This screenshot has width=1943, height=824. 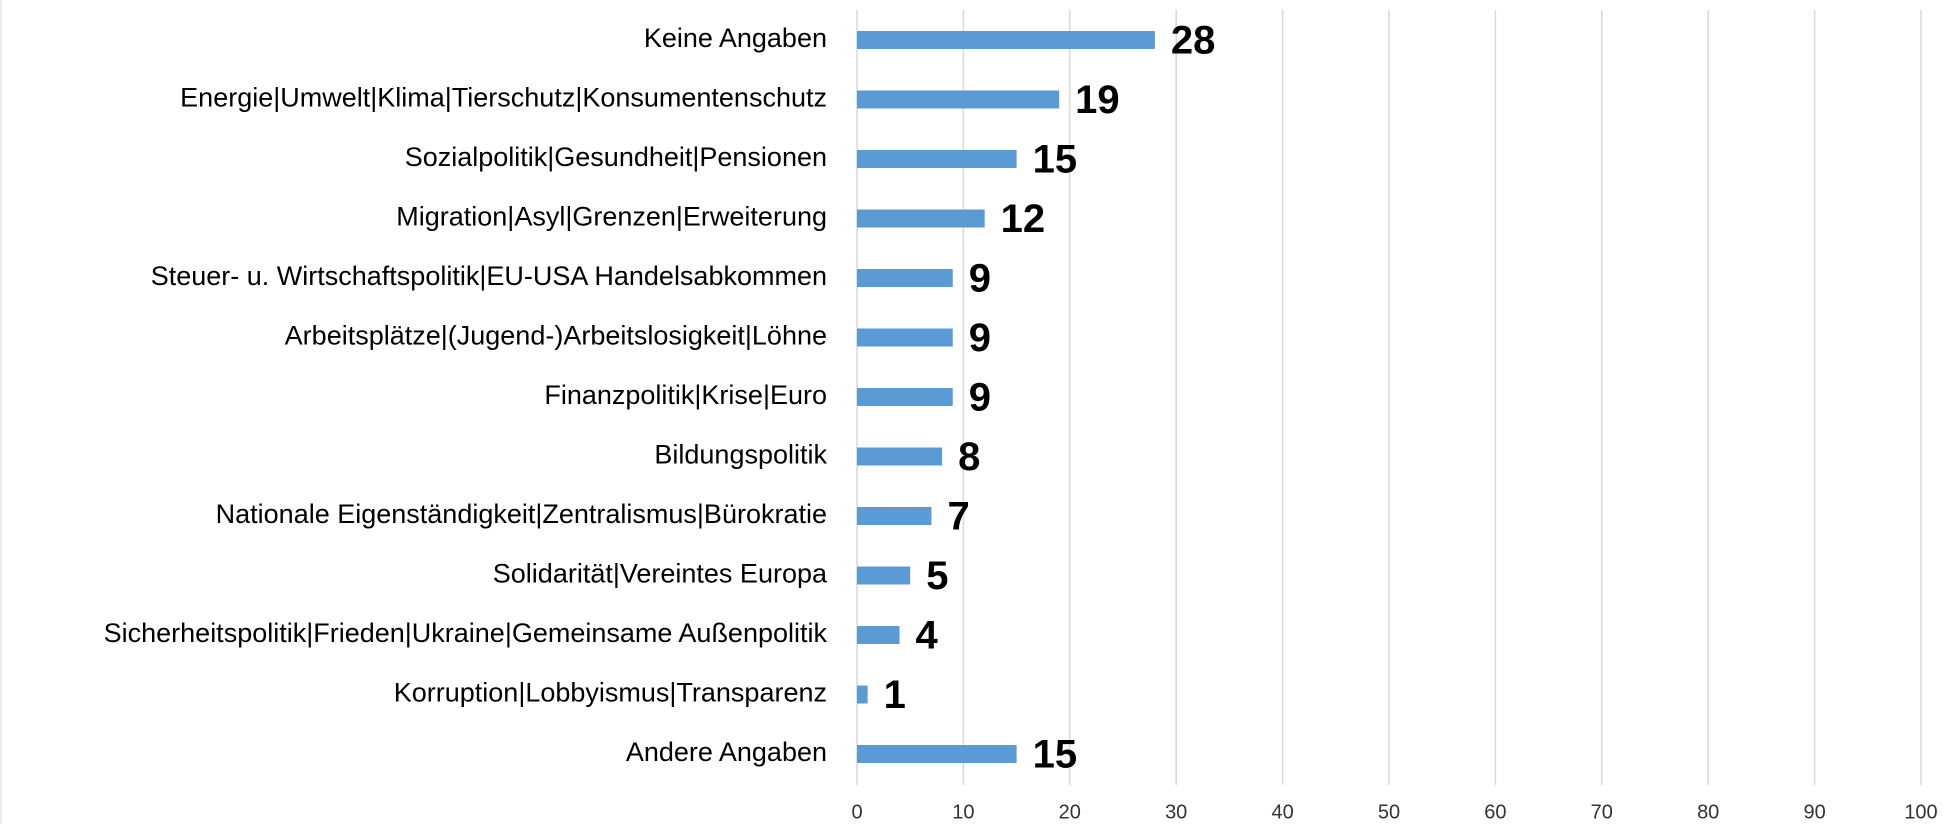 What do you see at coordinates (927, 636) in the screenshot?
I see `value-label: 4` at bounding box center [927, 636].